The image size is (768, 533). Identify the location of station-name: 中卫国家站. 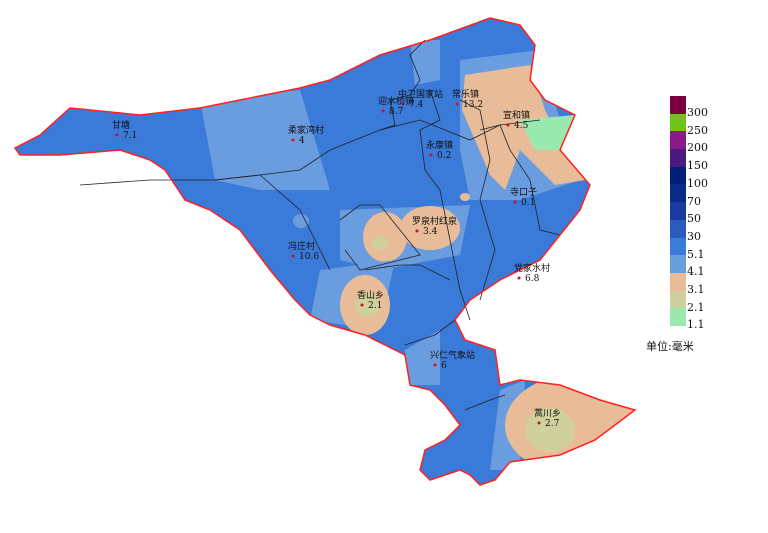
(420, 94).